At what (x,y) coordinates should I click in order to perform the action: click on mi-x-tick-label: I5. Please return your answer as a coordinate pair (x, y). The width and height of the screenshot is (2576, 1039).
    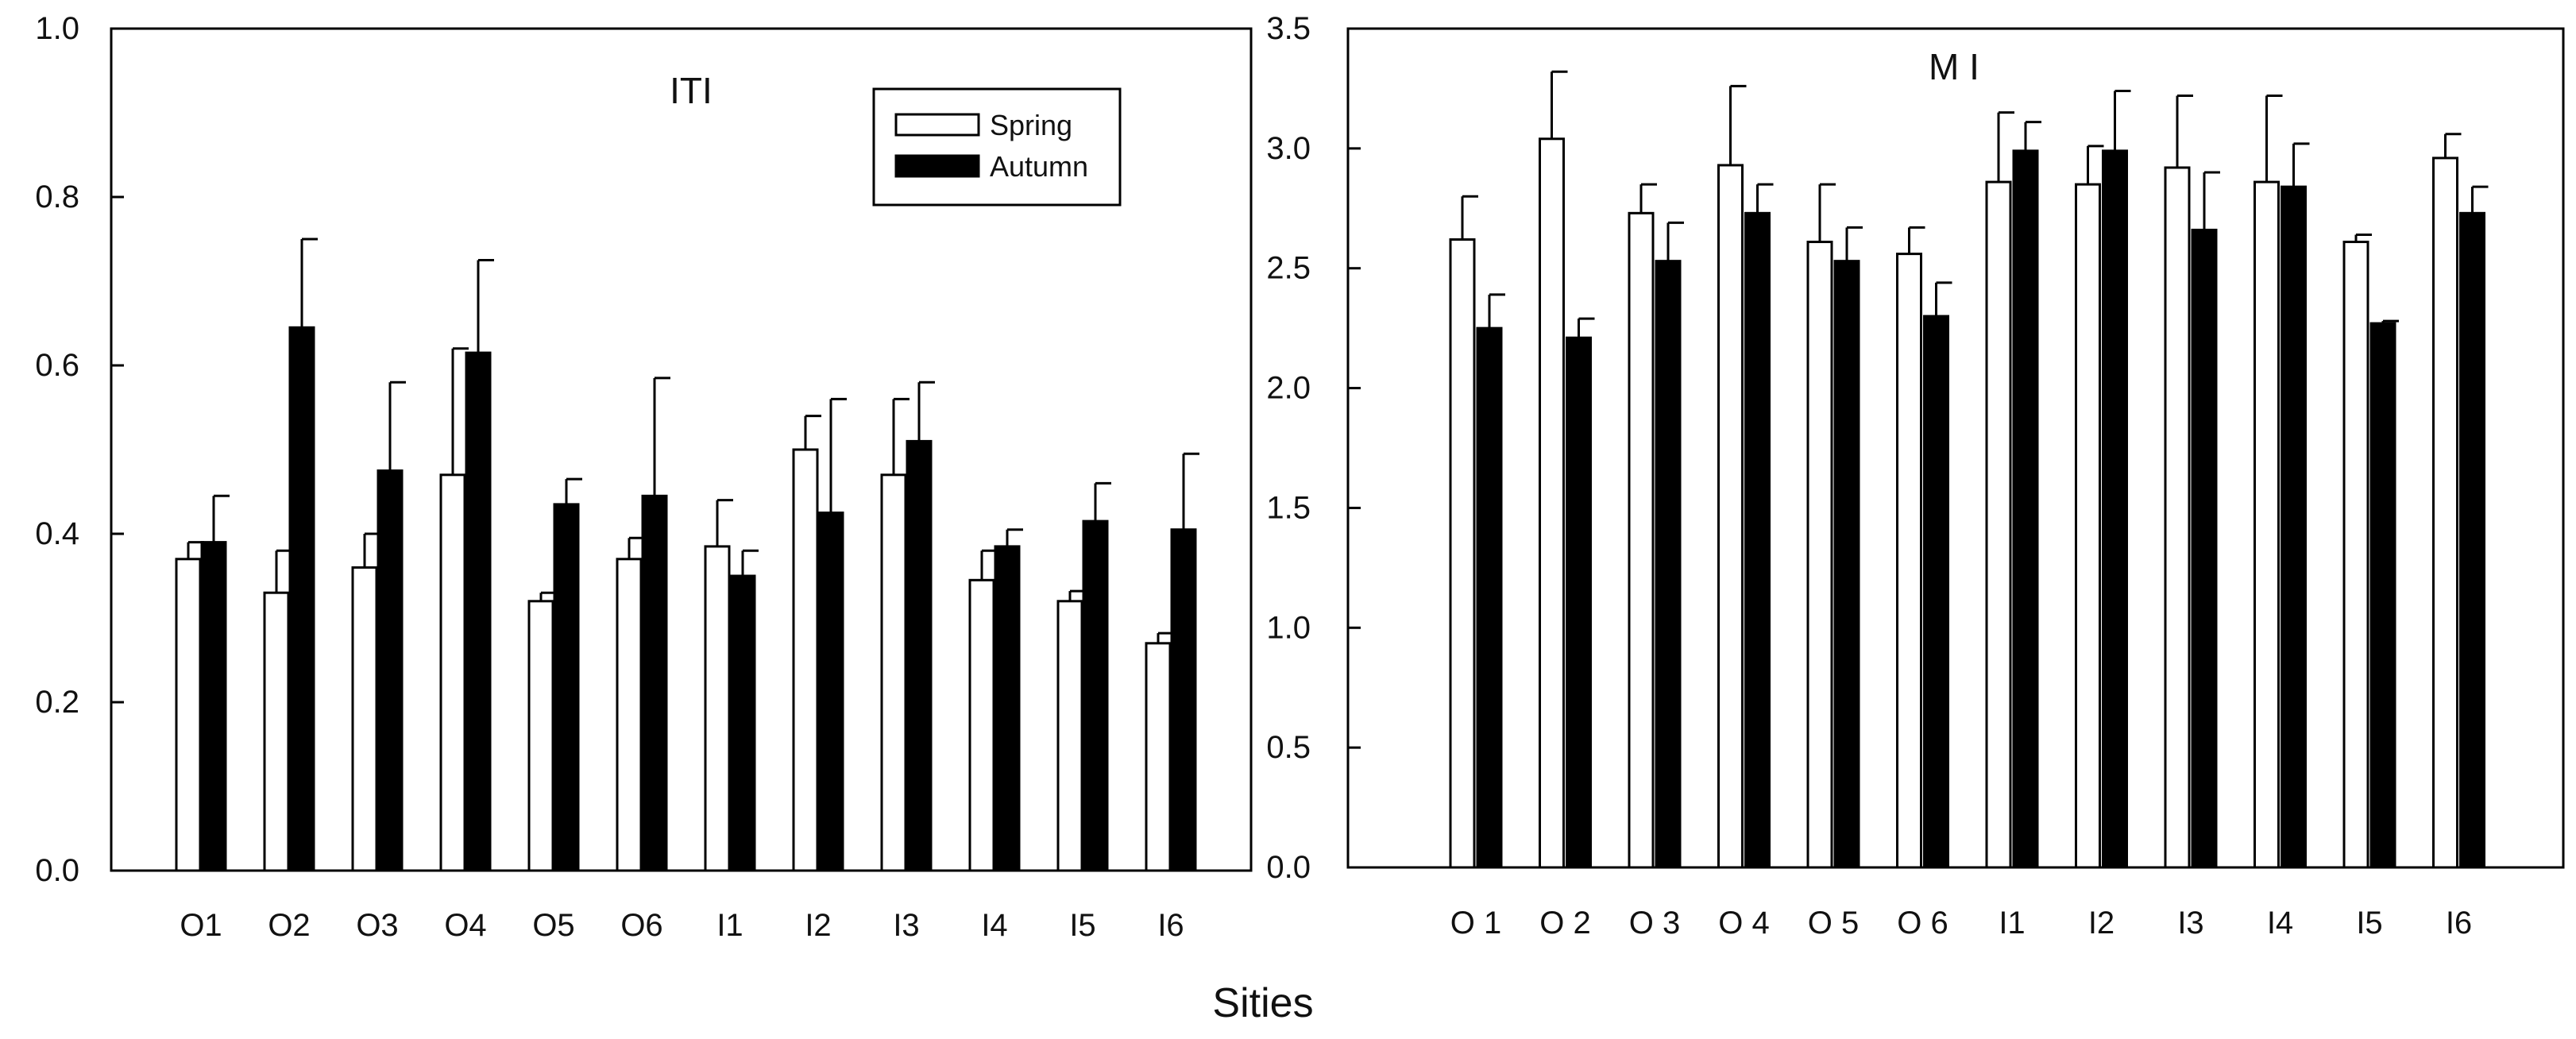
    Looking at the image, I should click on (2369, 924).